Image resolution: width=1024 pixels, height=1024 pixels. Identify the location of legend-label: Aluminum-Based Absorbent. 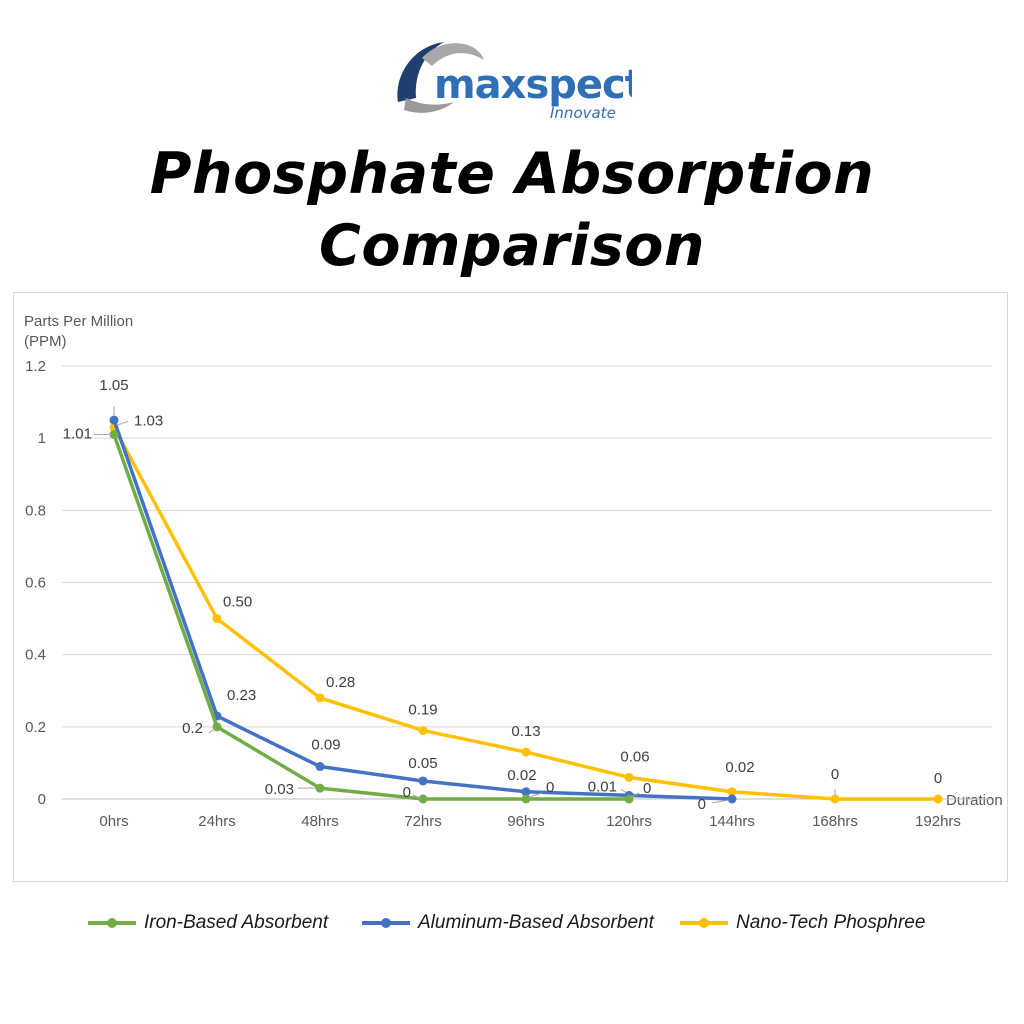
(536, 922).